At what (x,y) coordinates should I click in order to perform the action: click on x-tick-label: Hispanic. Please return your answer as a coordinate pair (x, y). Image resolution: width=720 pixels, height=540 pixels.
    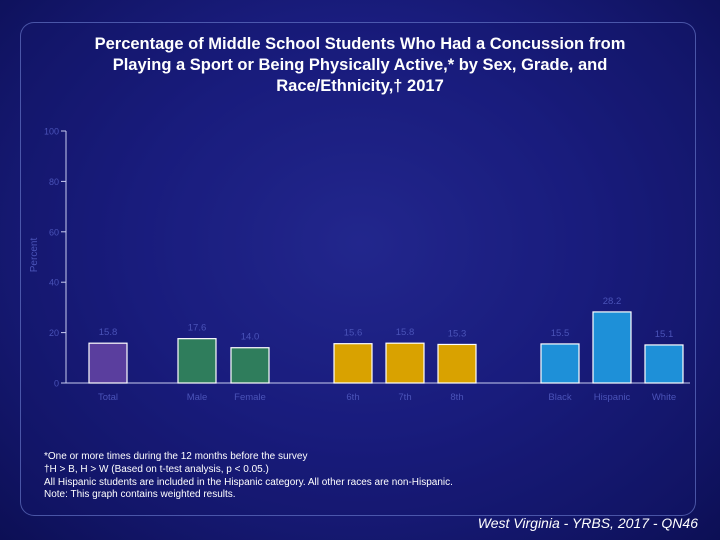
    Looking at the image, I should click on (612, 397).